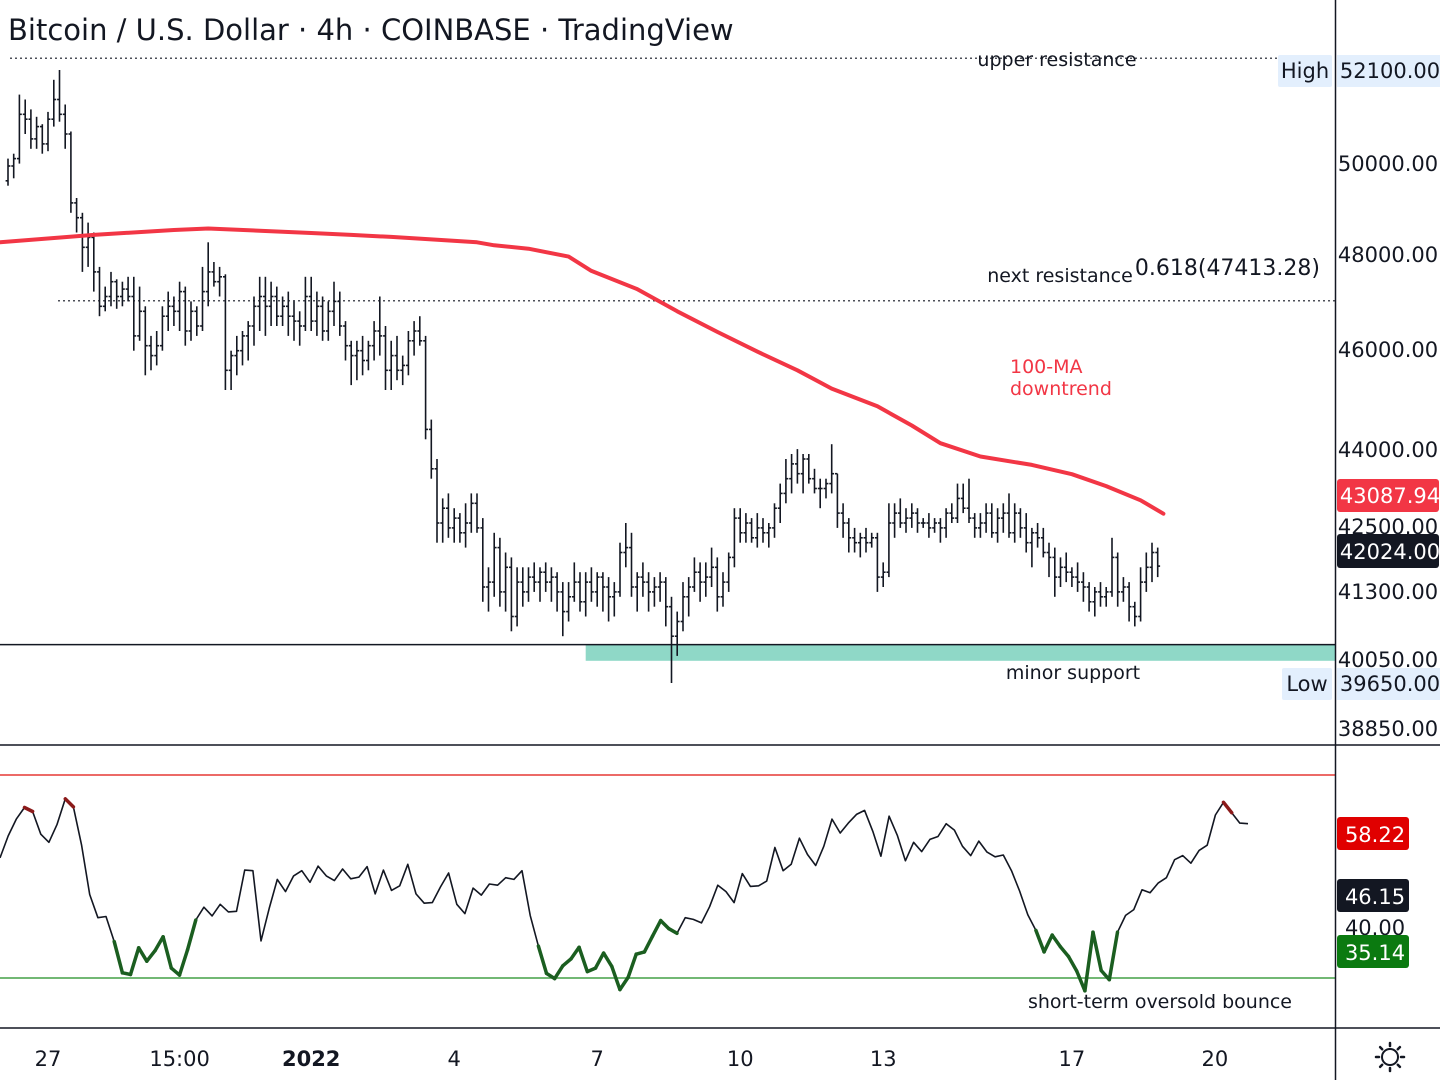 This screenshot has width=1440, height=1080. Describe the element at coordinates (1307, 684) in the screenshot. I see `low-label-bg` at that location.